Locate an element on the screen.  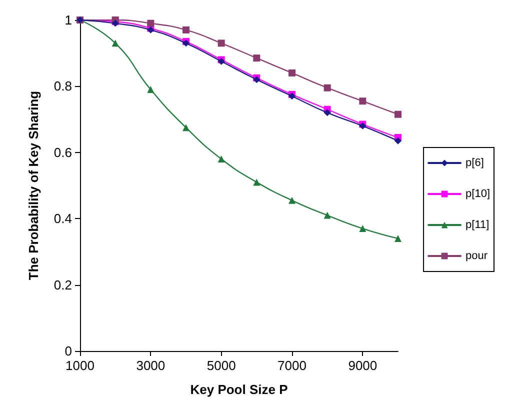
y-tick-label: 0.4 is located at coordinates (63, 218).